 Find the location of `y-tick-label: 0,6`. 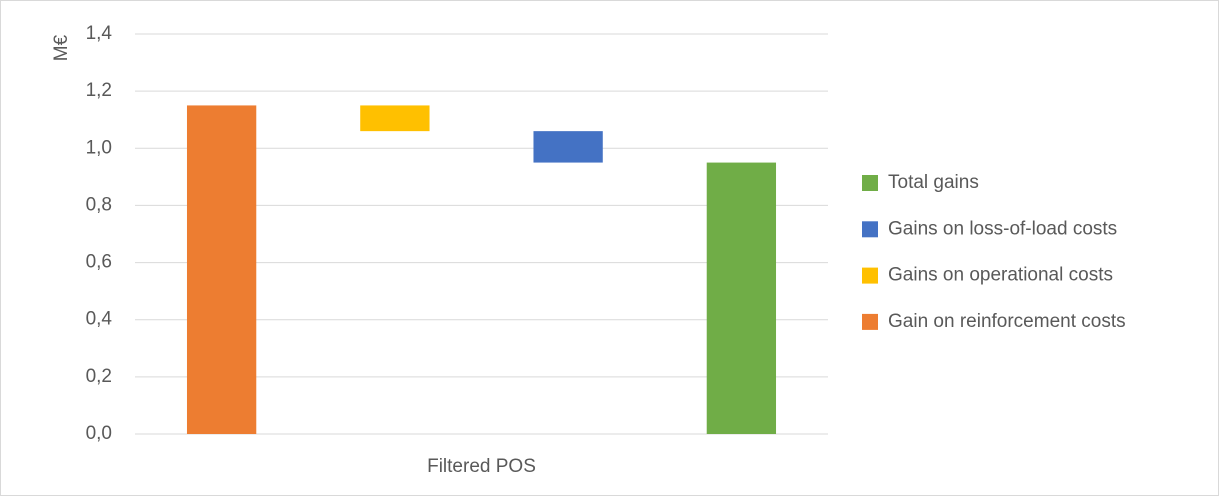

y-tick-label: 0,6 is located at coordinates (99, 262).